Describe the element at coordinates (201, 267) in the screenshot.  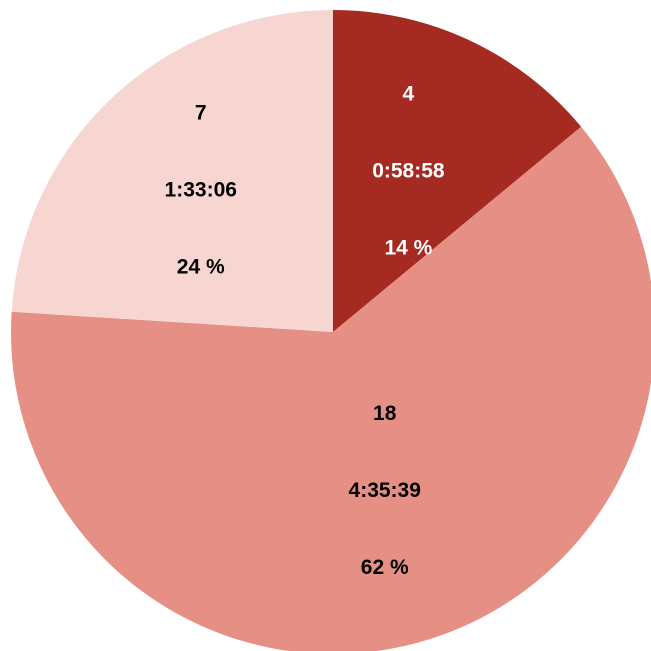
I see `slice-percent-label: 24 %` at that location.